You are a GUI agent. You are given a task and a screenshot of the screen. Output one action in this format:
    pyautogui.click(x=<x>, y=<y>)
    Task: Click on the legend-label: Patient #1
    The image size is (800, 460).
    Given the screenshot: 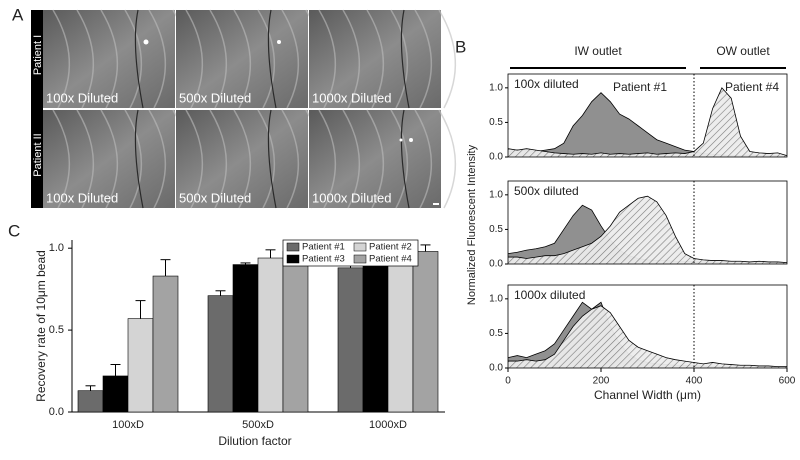 What is the action you would take?
    pyautogui.click(x=323, y=247)
    